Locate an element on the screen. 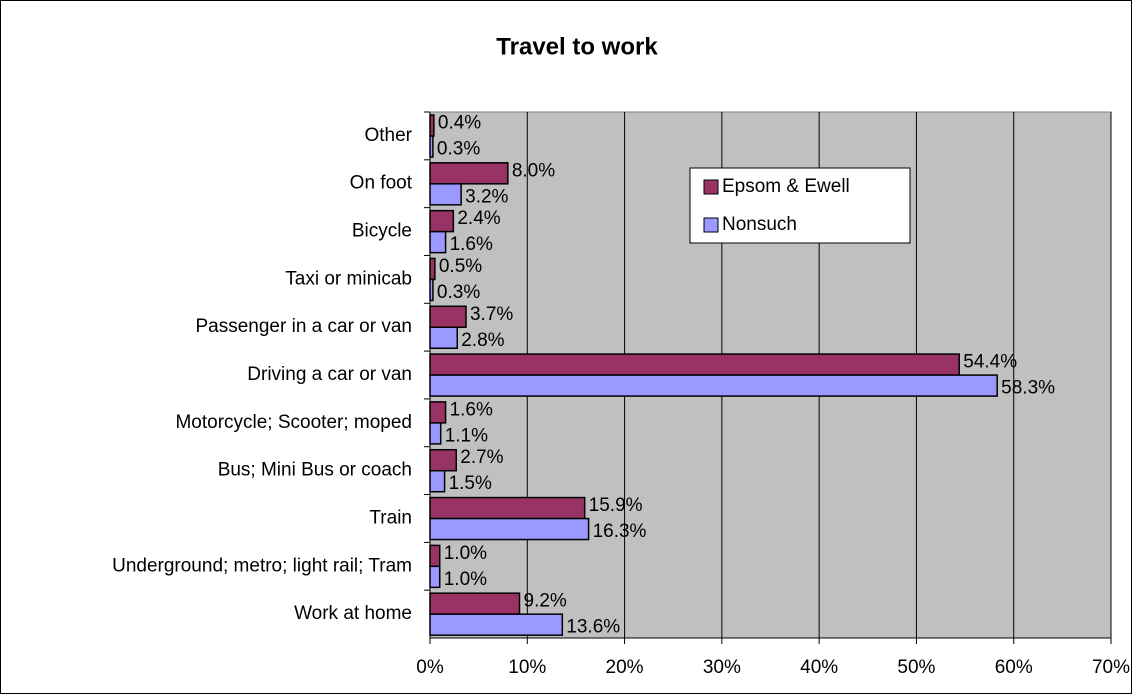 This screenshot has height=695, width=1133. y-tick-label: Motorcycle; Scooter; moped is located at coordinates (293, 422).